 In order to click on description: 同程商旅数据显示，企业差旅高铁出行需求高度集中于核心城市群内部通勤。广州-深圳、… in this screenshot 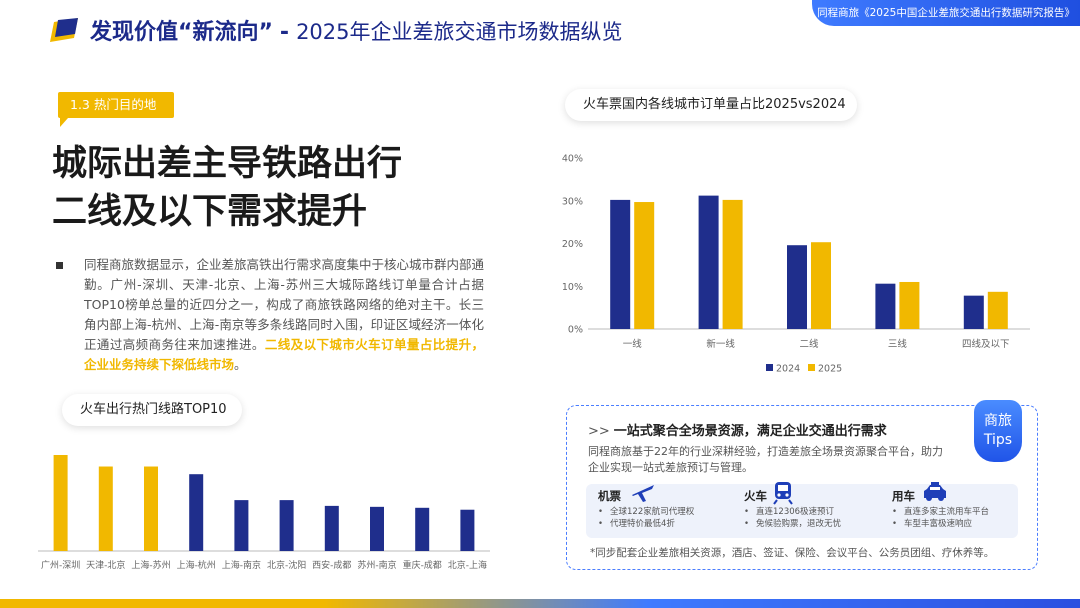, I will do `click(284, 315)`.